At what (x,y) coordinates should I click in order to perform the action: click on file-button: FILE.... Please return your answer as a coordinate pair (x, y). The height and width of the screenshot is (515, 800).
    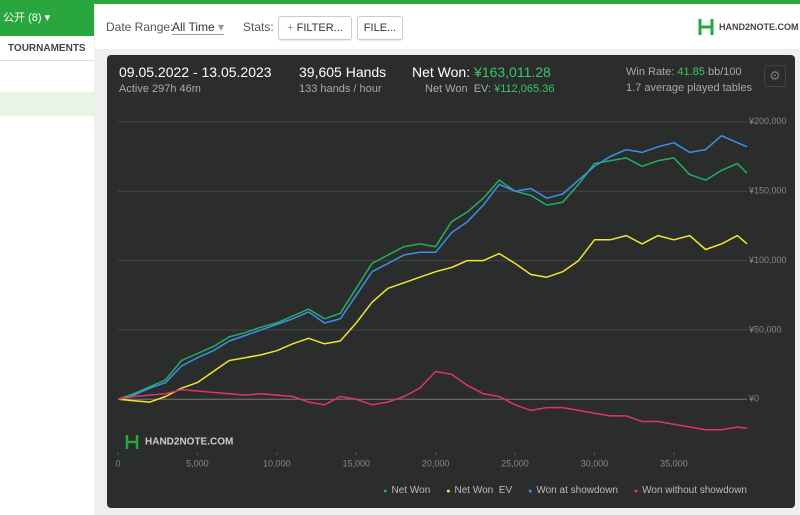
    Looking at the image, I should click on (380, 28).